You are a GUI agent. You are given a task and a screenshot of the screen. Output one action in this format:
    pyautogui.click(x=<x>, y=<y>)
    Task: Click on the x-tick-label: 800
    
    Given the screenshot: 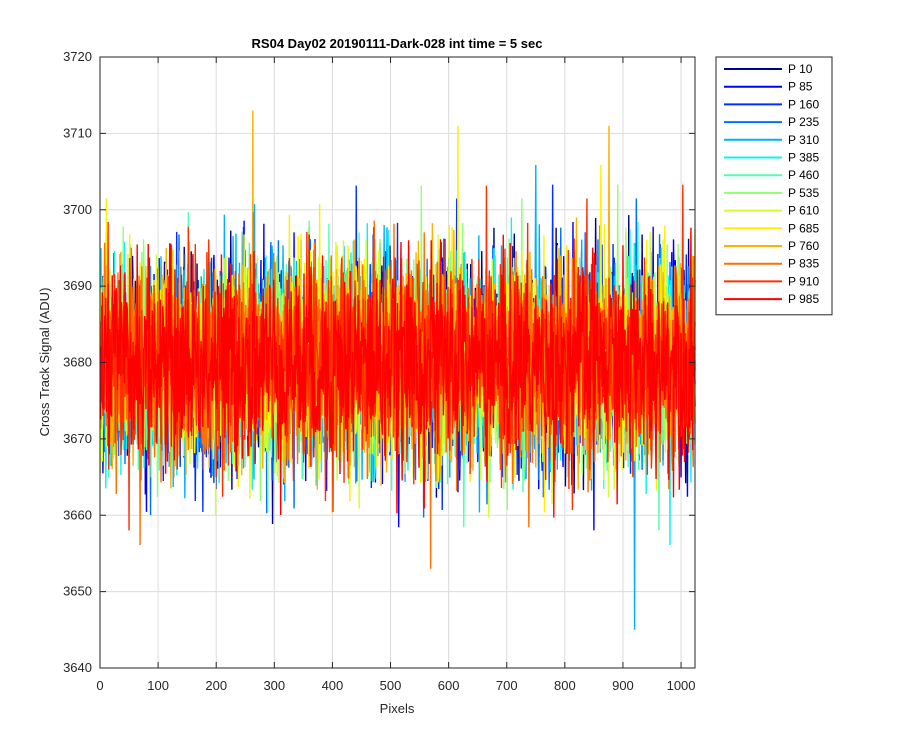 What is the action you would take?
    pyautogui.click(x=565, y=685)
    